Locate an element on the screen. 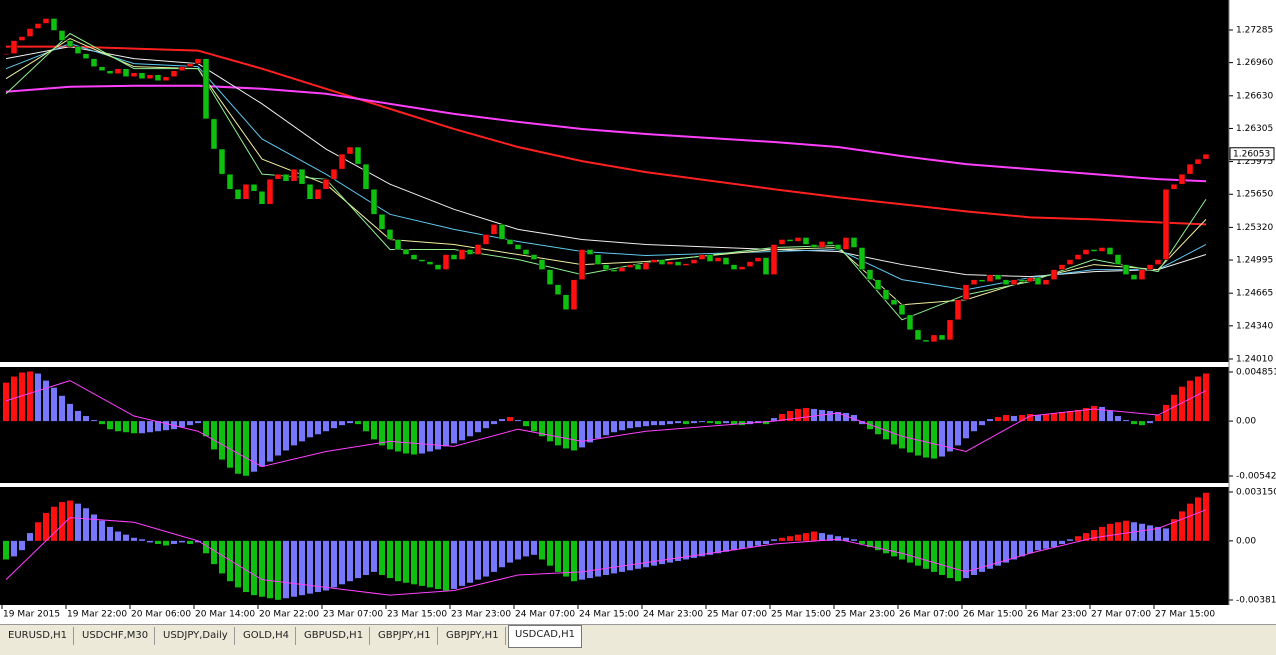 This screenshot has width=1276, height=655. x-tick-label: 23 Mar 07:00 is located at coordinates (353, 615).